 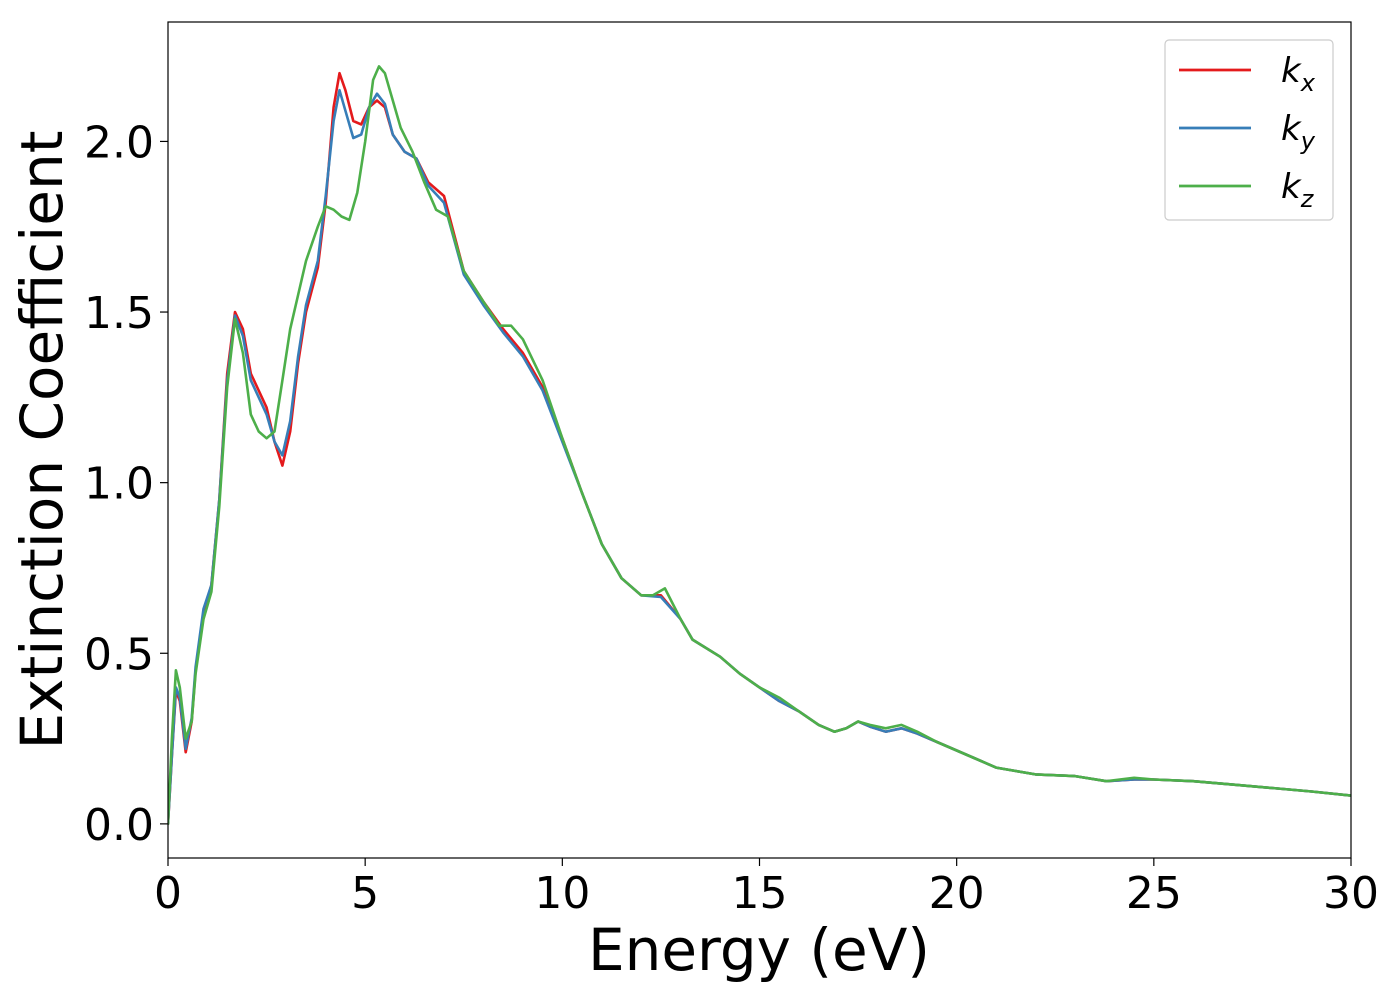 What do you see at coordinates (119, 313) in the screenshot?
I see `y-tick-label: 1.5` at bounding box center [119, 313].